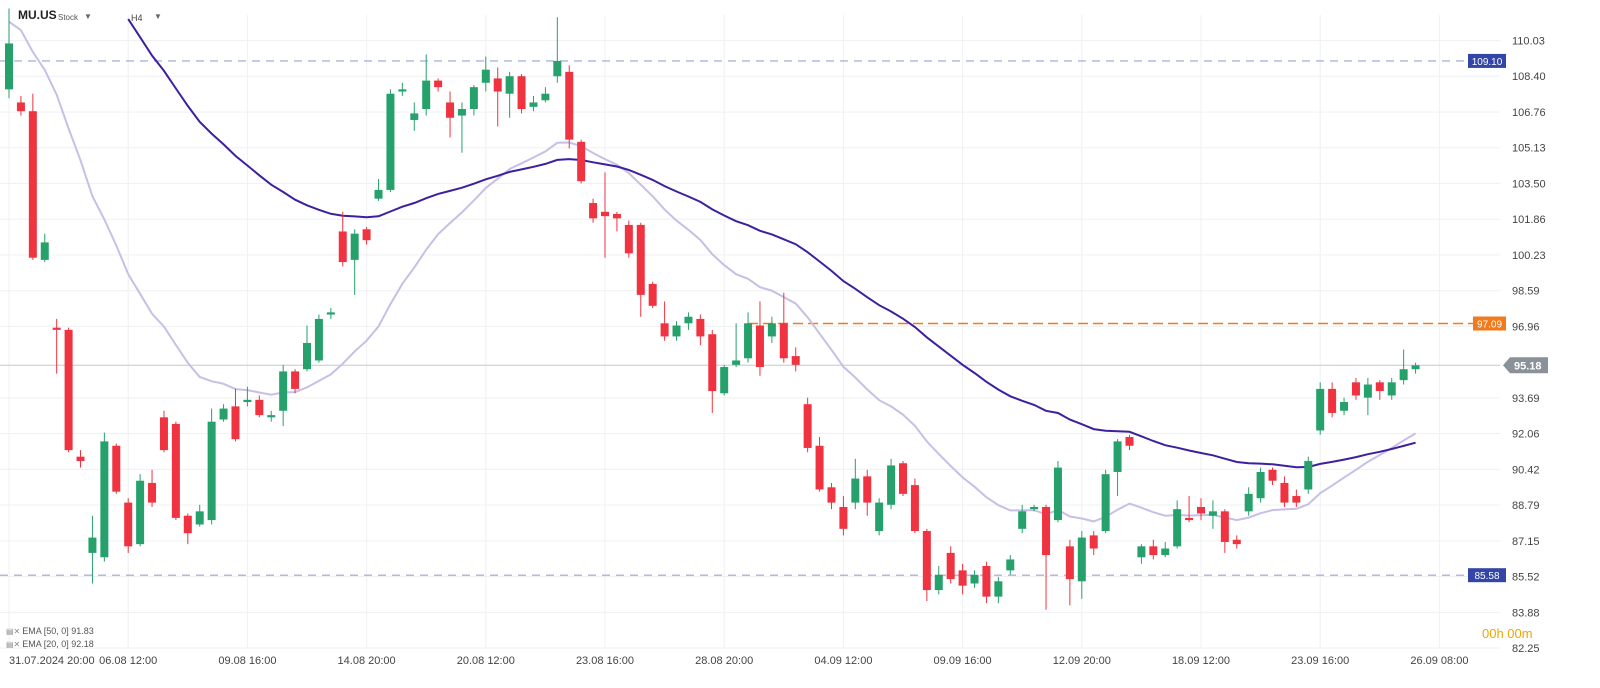 This screenshot has height=688, width=1600. Describe the element at coordinates (1082, 661) in the screenshot. I see `x-tick-label: 12.09 20:00` at that location.